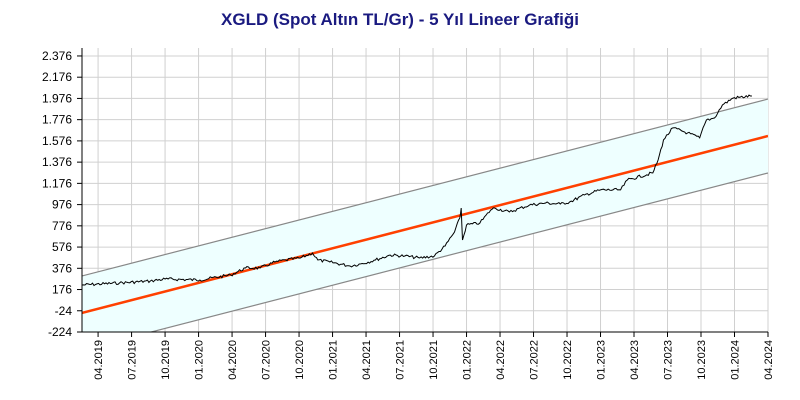 This screenshot has height=400, width=800. What do you see at coordinates (62, 268) in the screenshot?
I see `y-tick-label: 376` at bounding box center [62, 268].